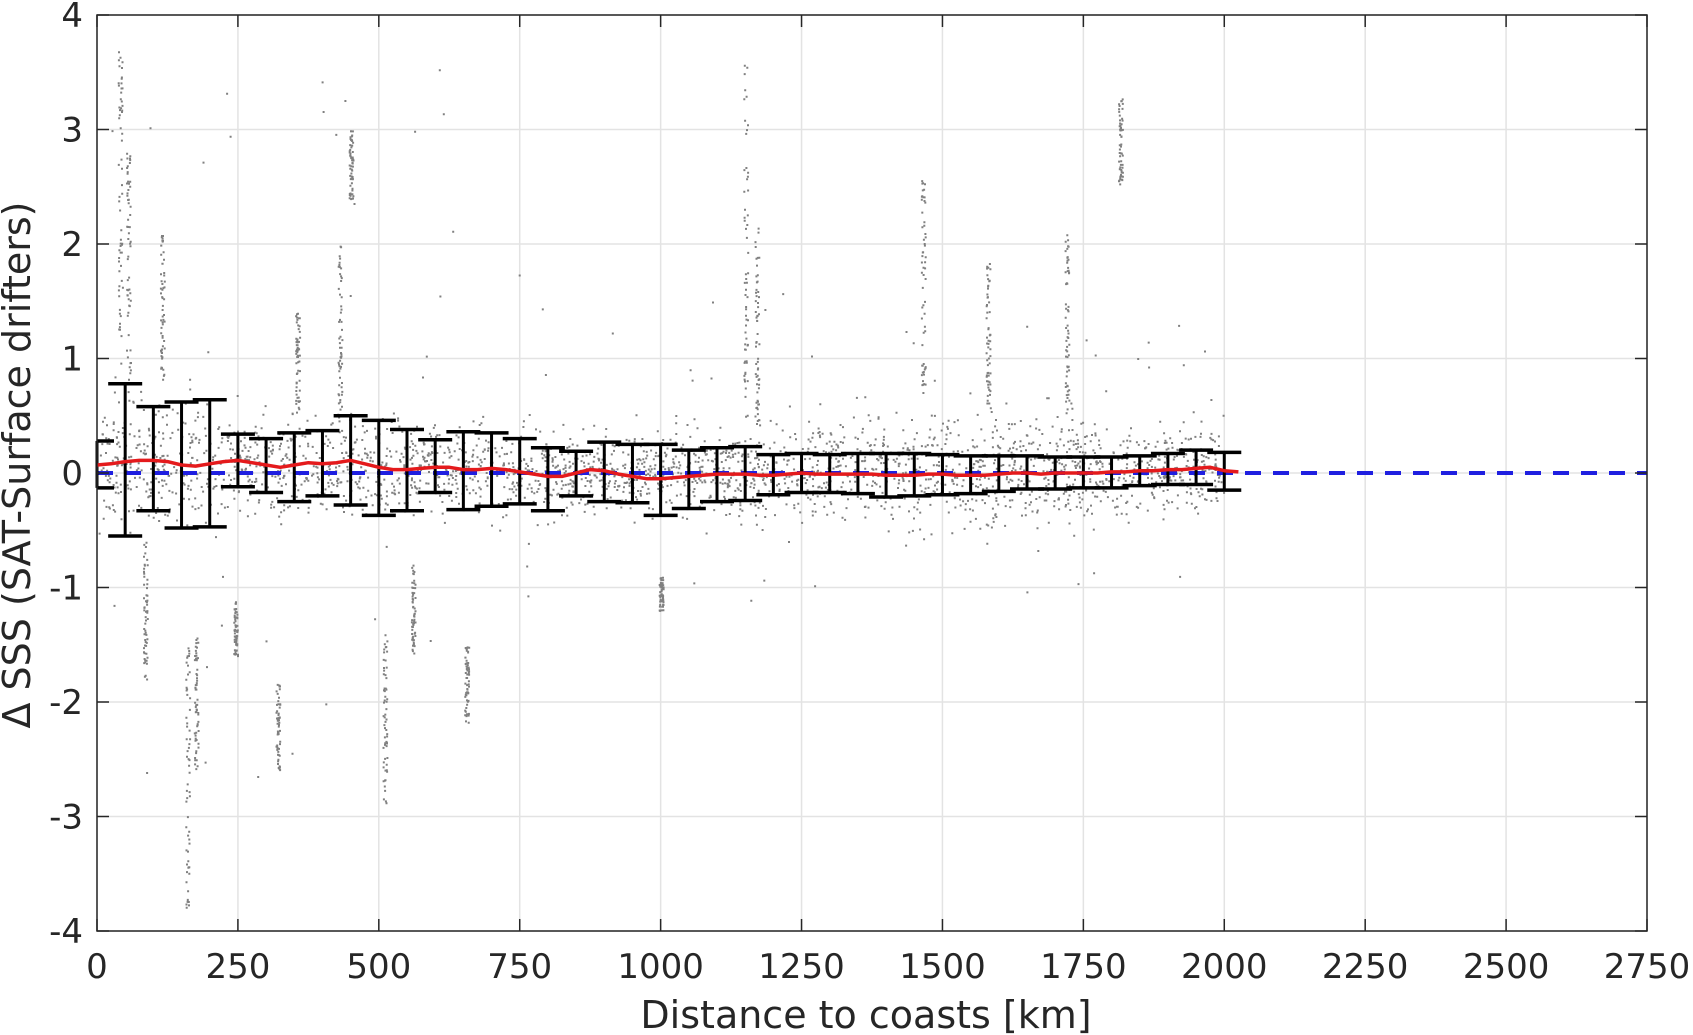 Image resolution: width=1693 pixels, height=1035 pixels. Describe the element at coordinates (66, 932) in the screenshot. I see `y-tick-label: -4` at that location.